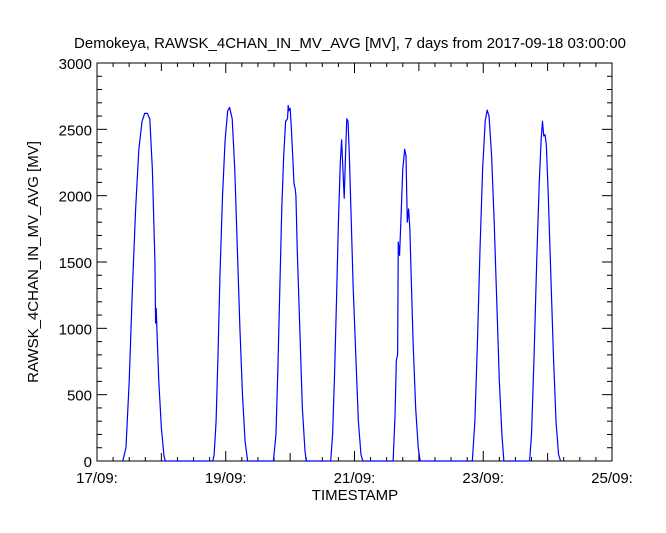  What do you see at coordinates (79, 396) in the screenshot?
I see `y-tick-label: 500` at bounding box center [79, 396].